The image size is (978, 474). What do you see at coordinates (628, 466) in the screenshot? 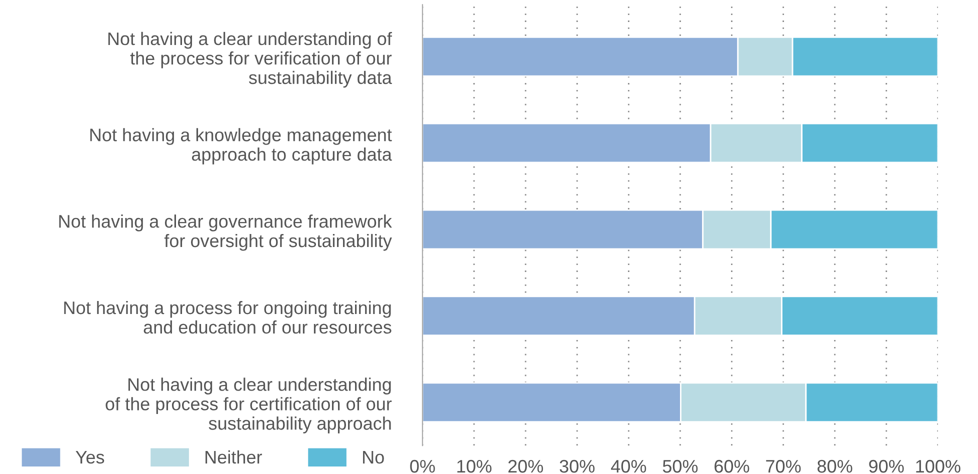
I see `x-tick-label: 40%` at bounding box center [628, 466].